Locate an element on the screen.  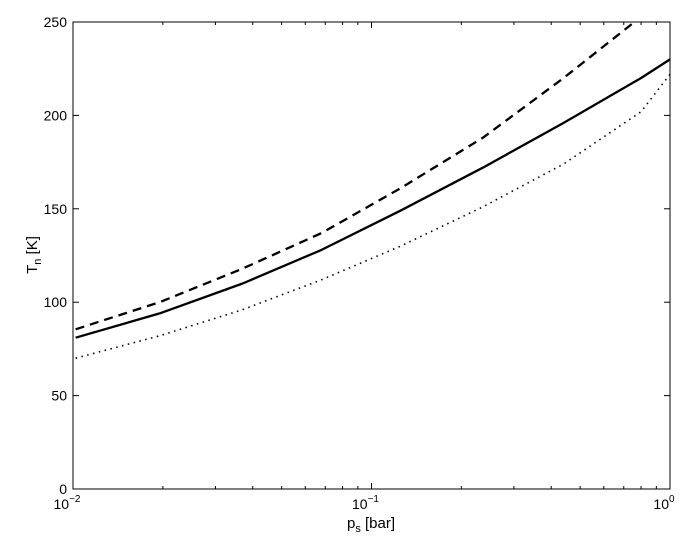
y-tick-label: 100 is located at coordinates (56, 302).